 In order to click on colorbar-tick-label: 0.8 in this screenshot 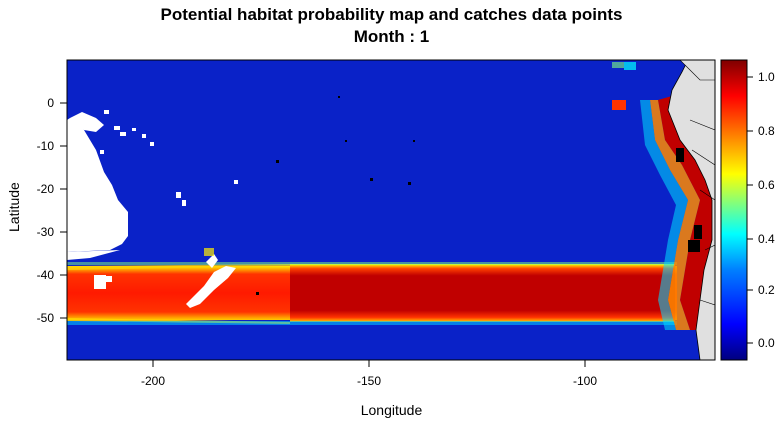, I will do `click(766, 131)`.